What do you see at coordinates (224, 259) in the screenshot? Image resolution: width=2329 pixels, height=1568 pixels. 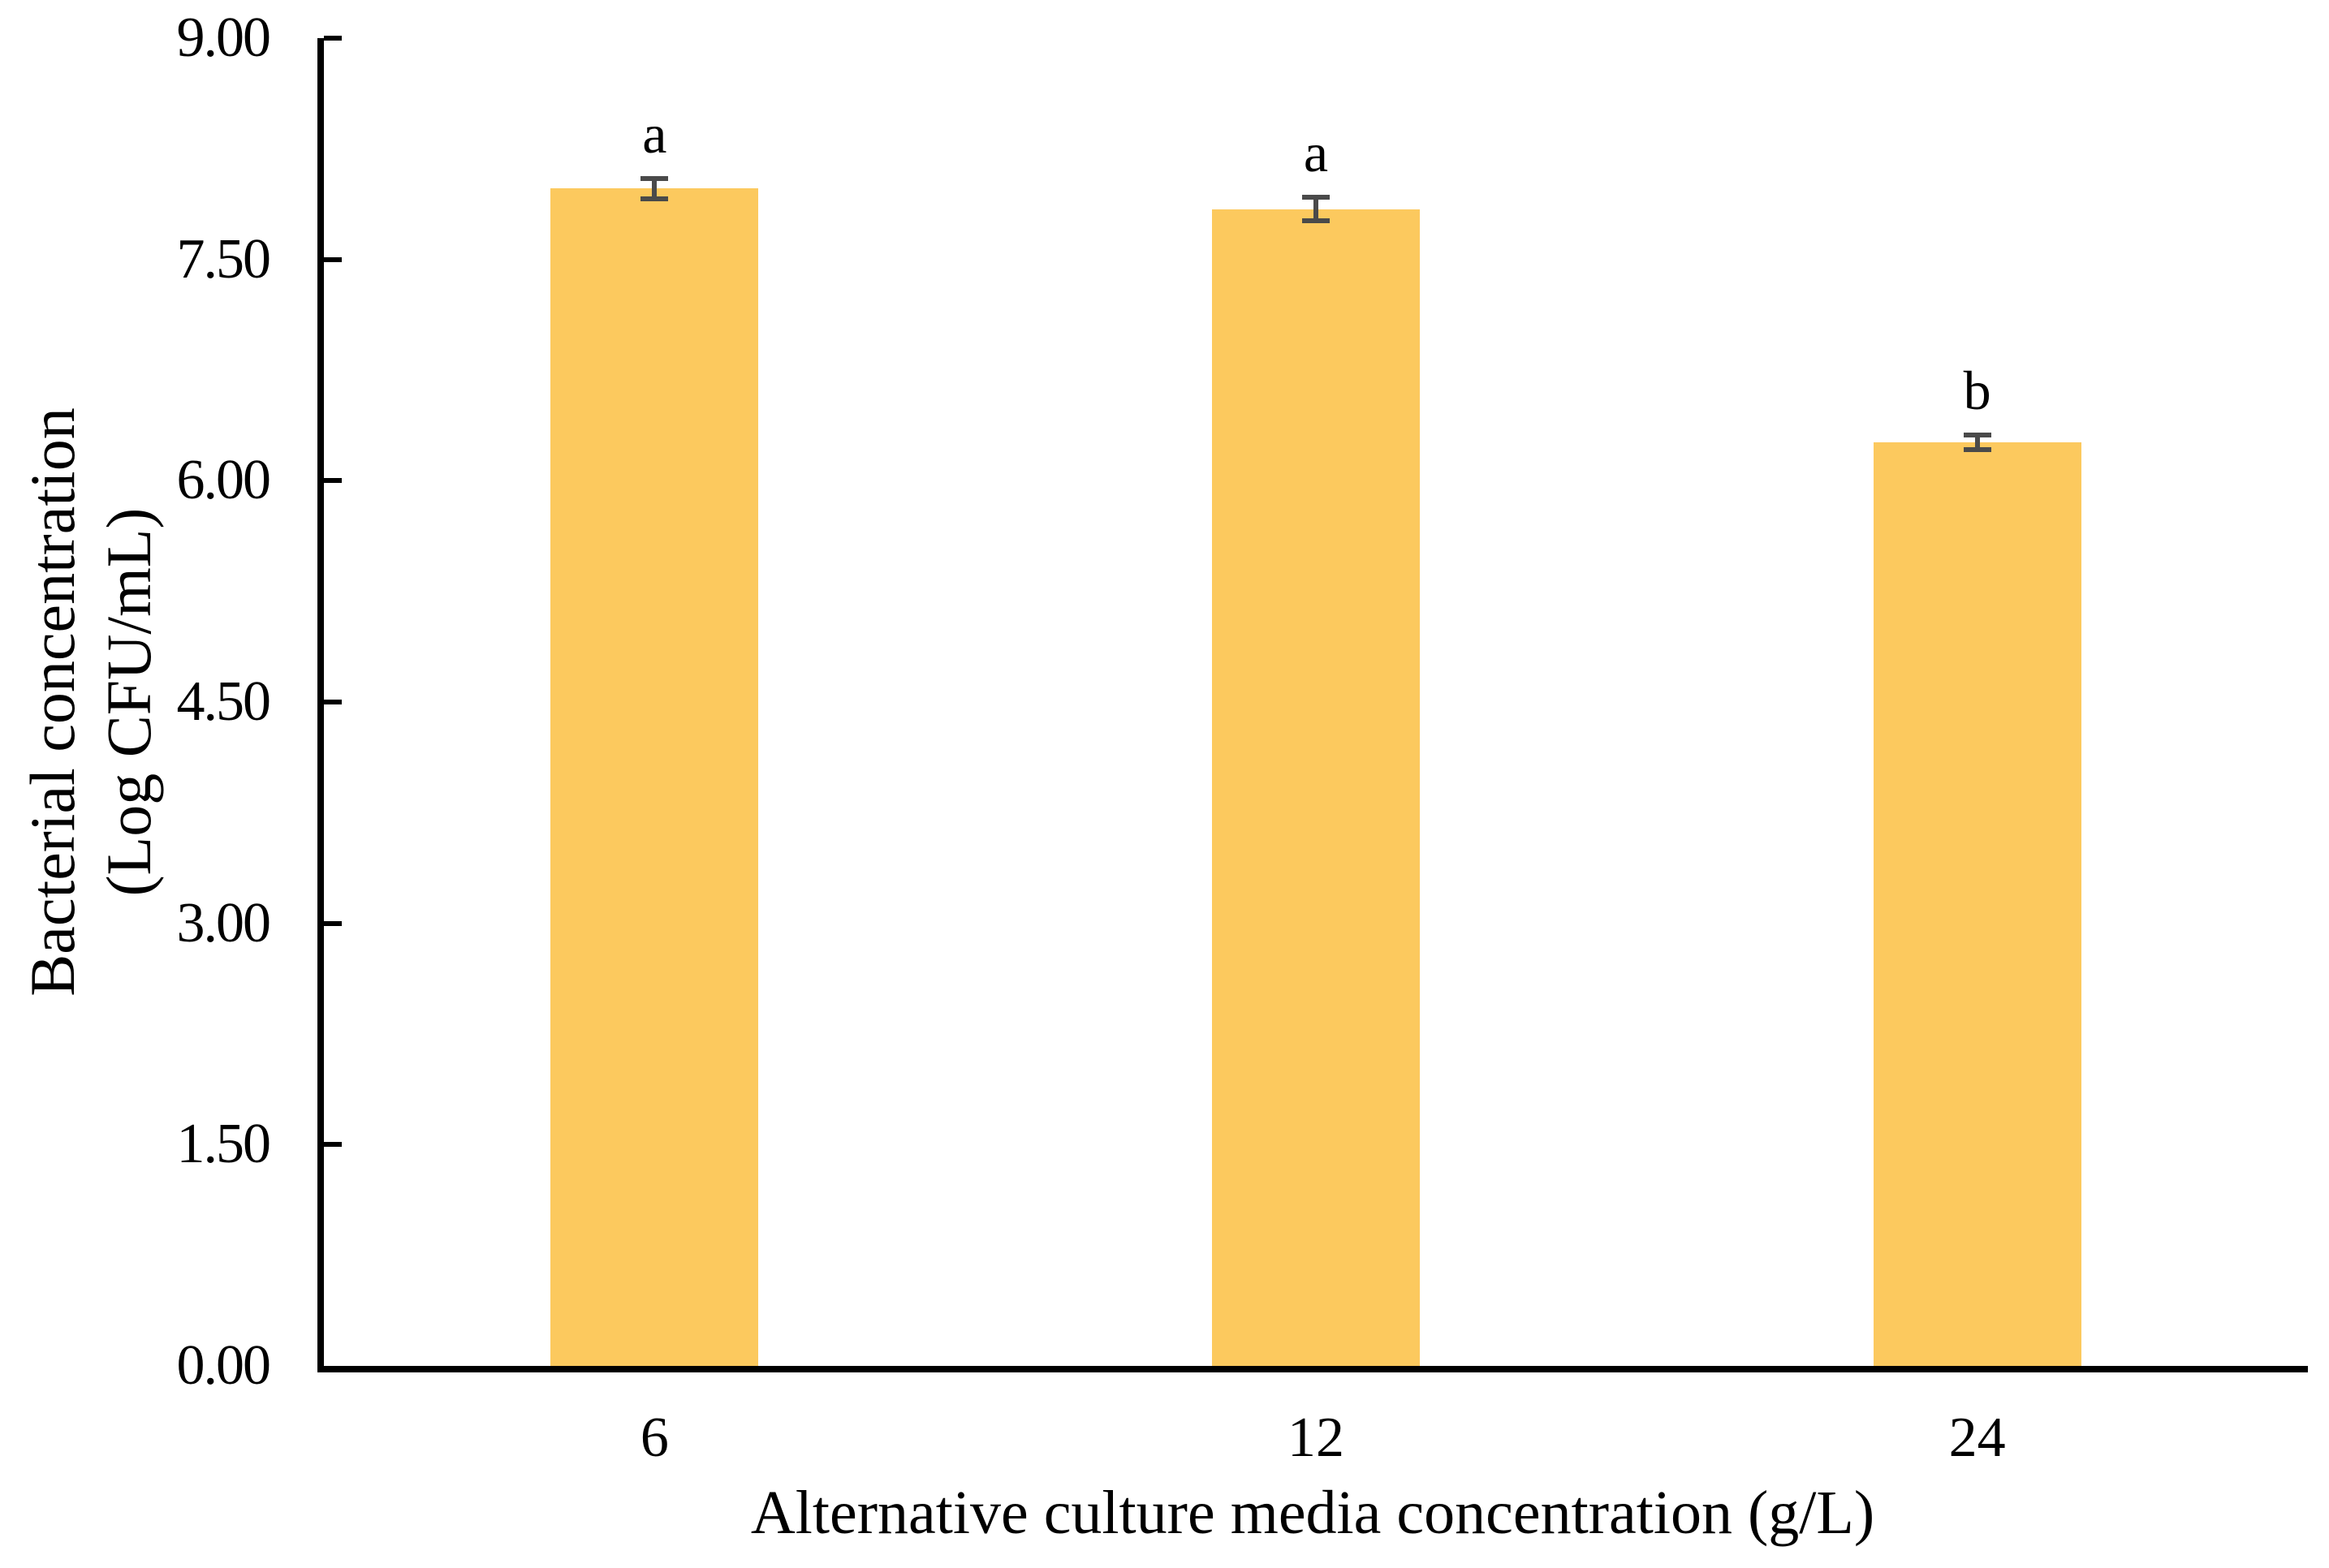 I see `y-tick-label: 7.50` at bounding box center [224, 259].